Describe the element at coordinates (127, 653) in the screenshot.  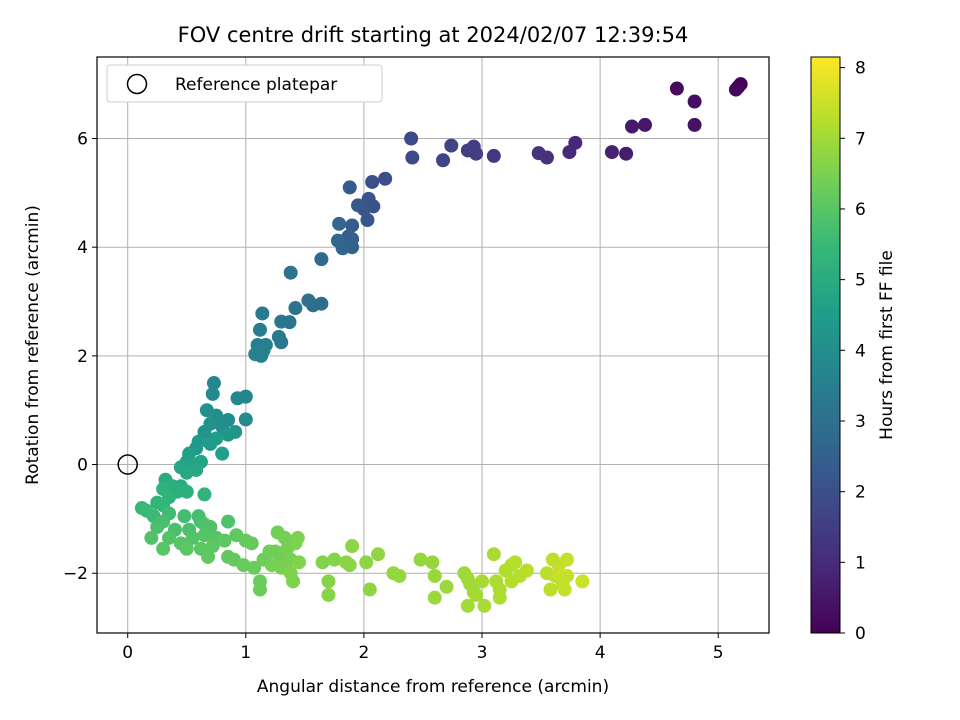
I see `x-tick-label: 0` at that location.